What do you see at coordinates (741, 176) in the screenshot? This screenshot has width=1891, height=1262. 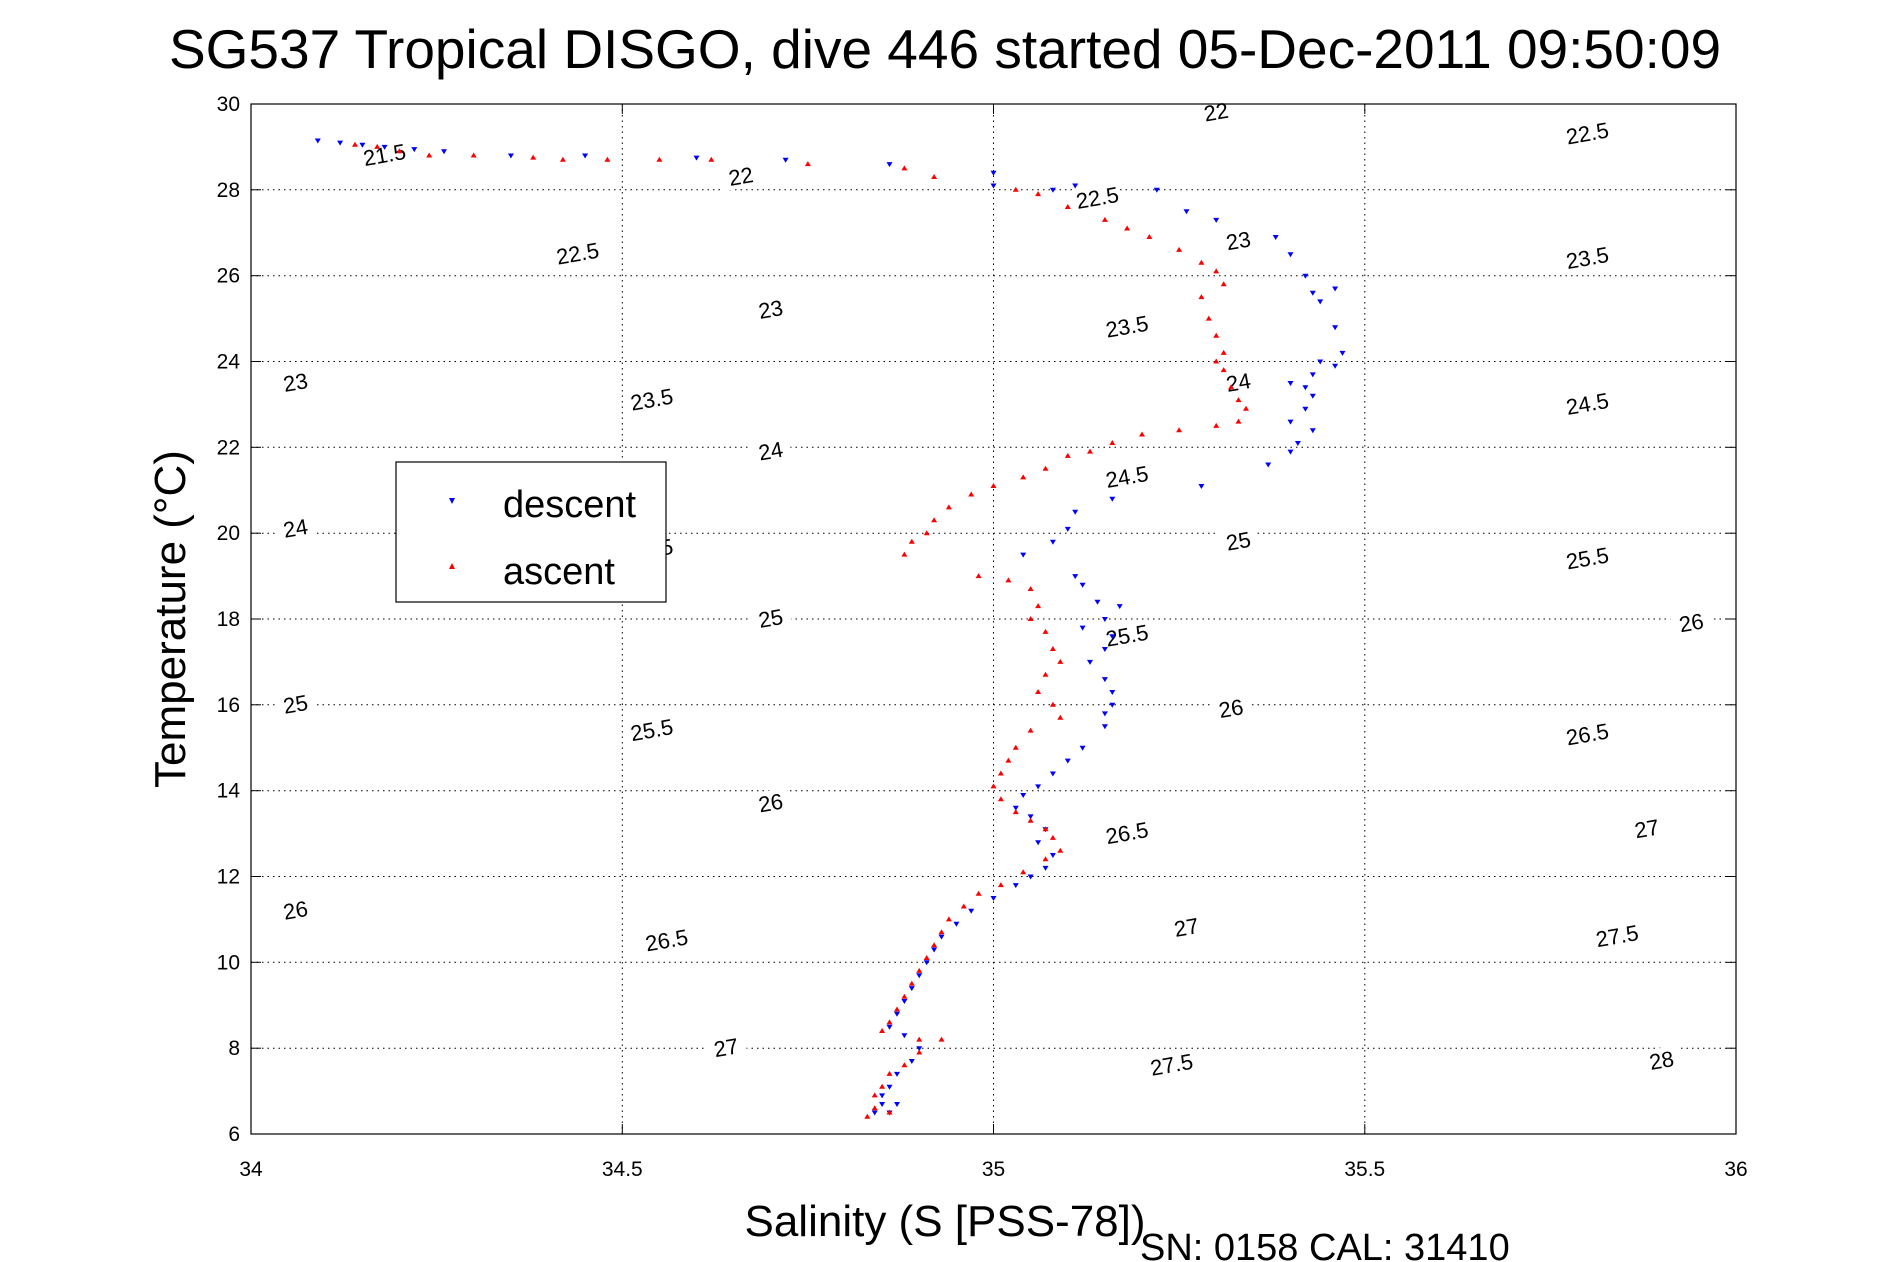 I see `contour-label: 22` at bounding box center [741, 176].